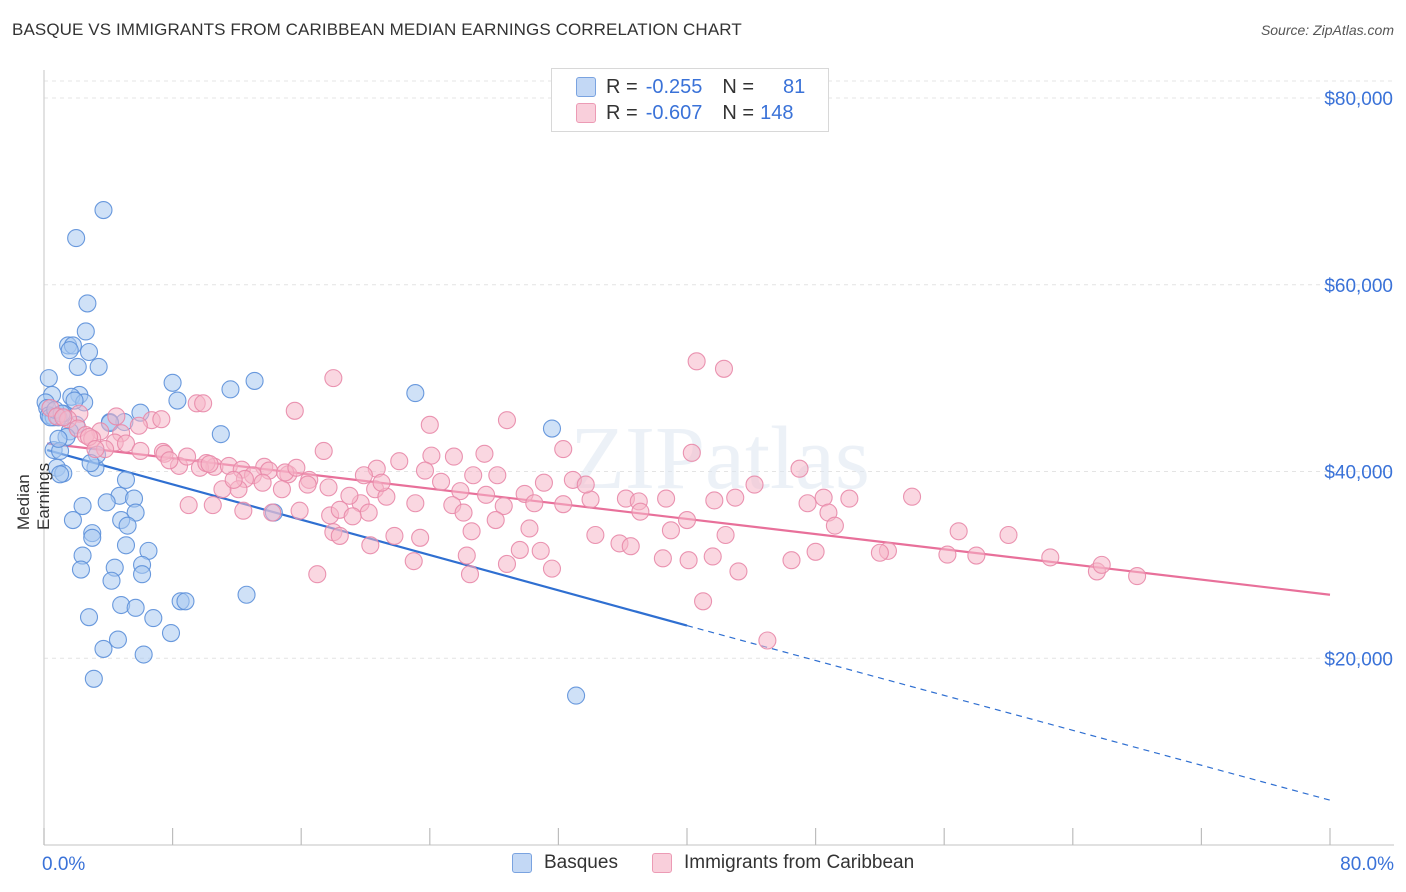 This screenshot has height=892, width=1406. I want to click on y-tick-label: $80,000, so click(1358, 99).